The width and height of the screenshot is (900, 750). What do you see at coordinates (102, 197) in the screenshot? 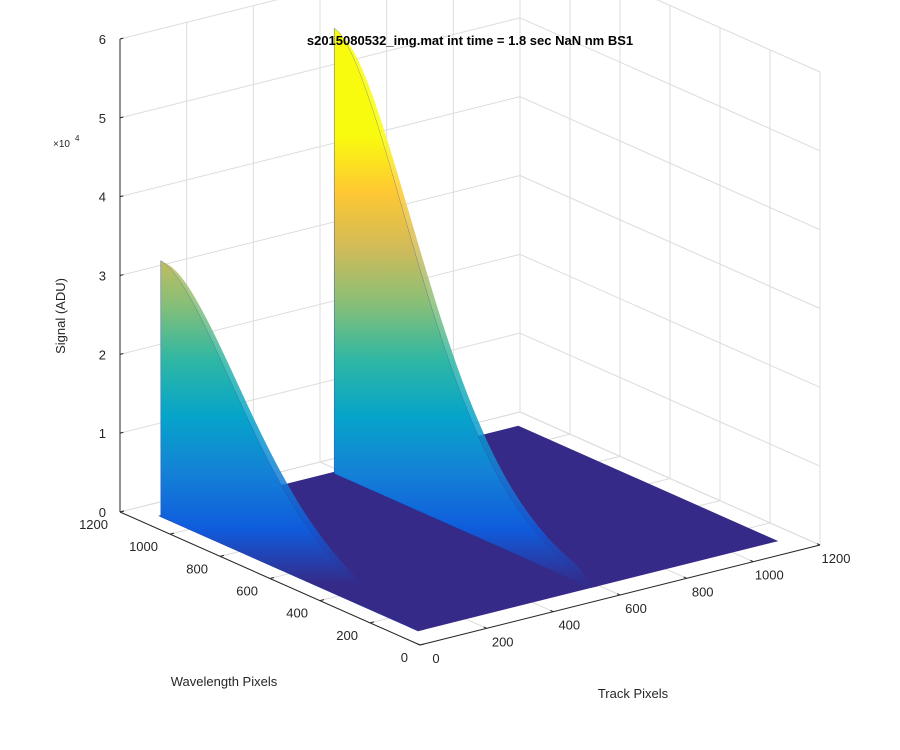
I see `z-tick-label: 4` at bounding box center [102, 197].